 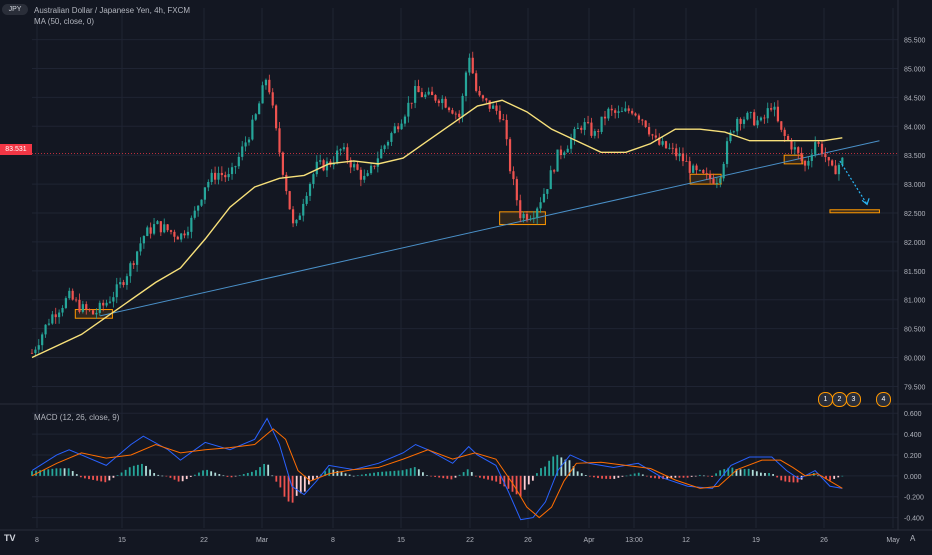 What do you see at coordinates (853, 399) in the screenshot?
I see `event-badge-3: 3` at bounding box center [853, 399].